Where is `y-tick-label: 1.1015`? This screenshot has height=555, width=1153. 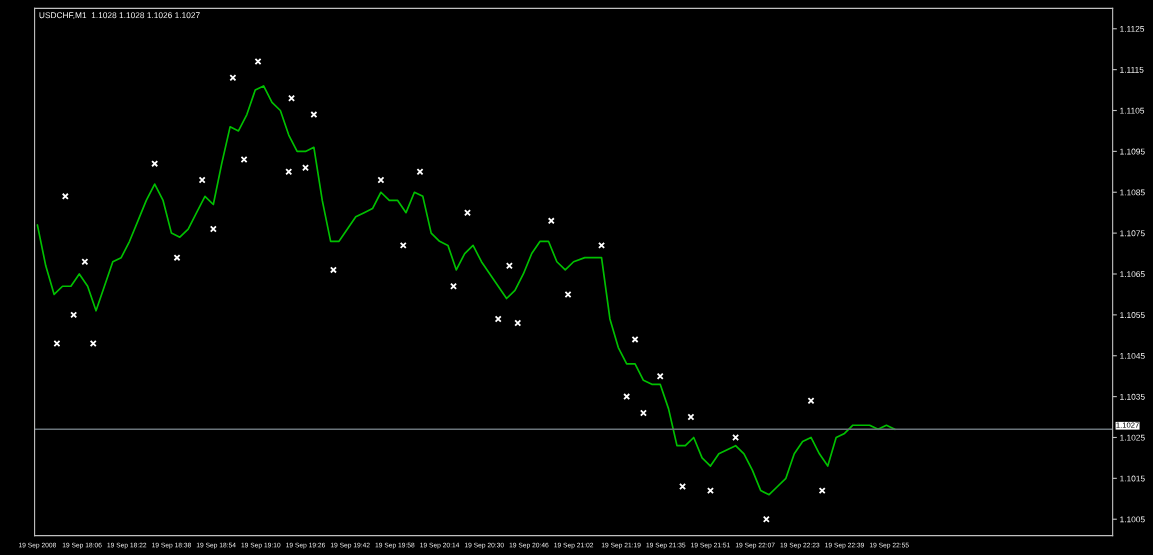
y-tick-label: 1.1015 is located at coordinates (1132, 478).